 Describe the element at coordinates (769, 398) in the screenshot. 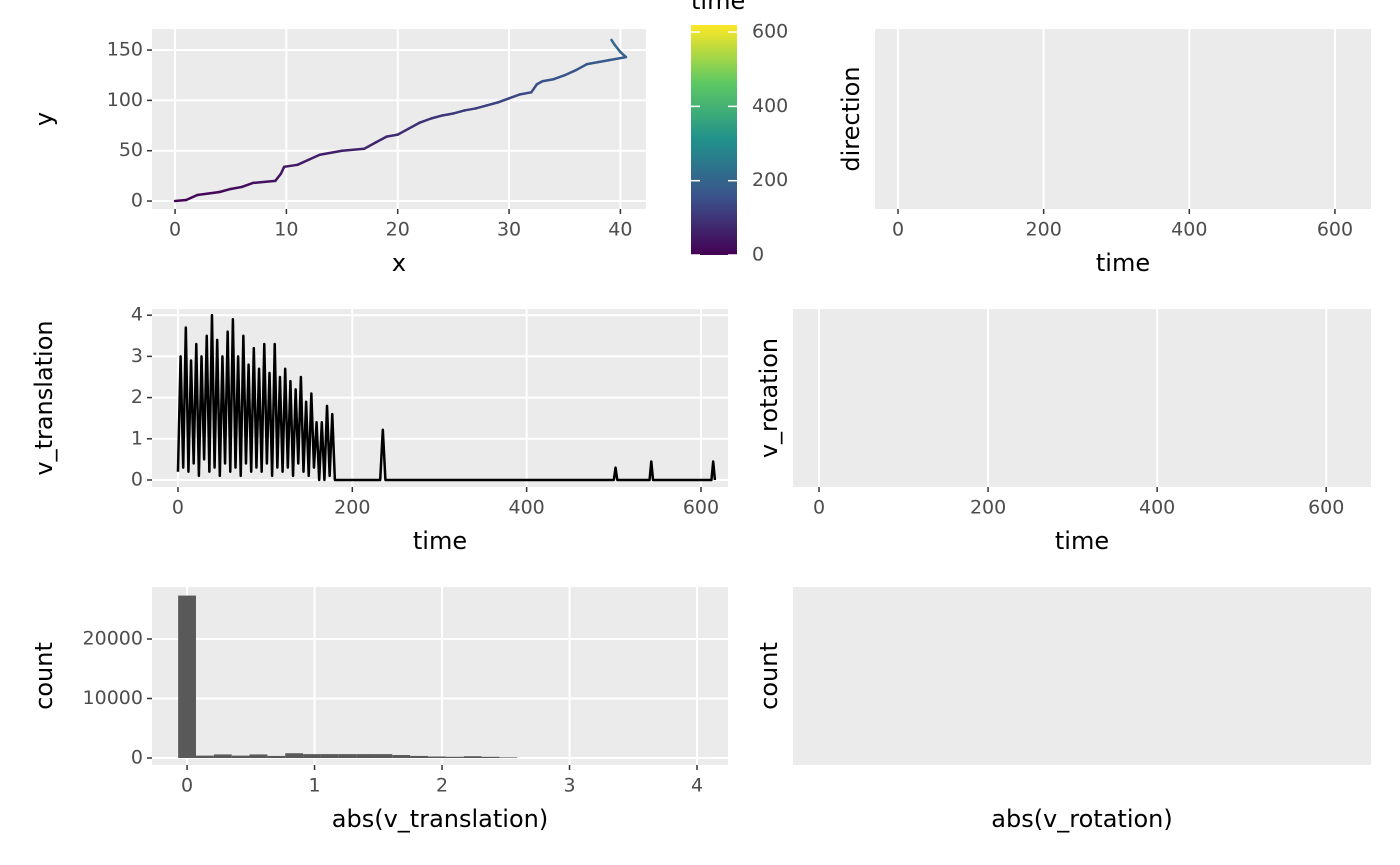

I see `y-axis-title: v_rotation` at that location.